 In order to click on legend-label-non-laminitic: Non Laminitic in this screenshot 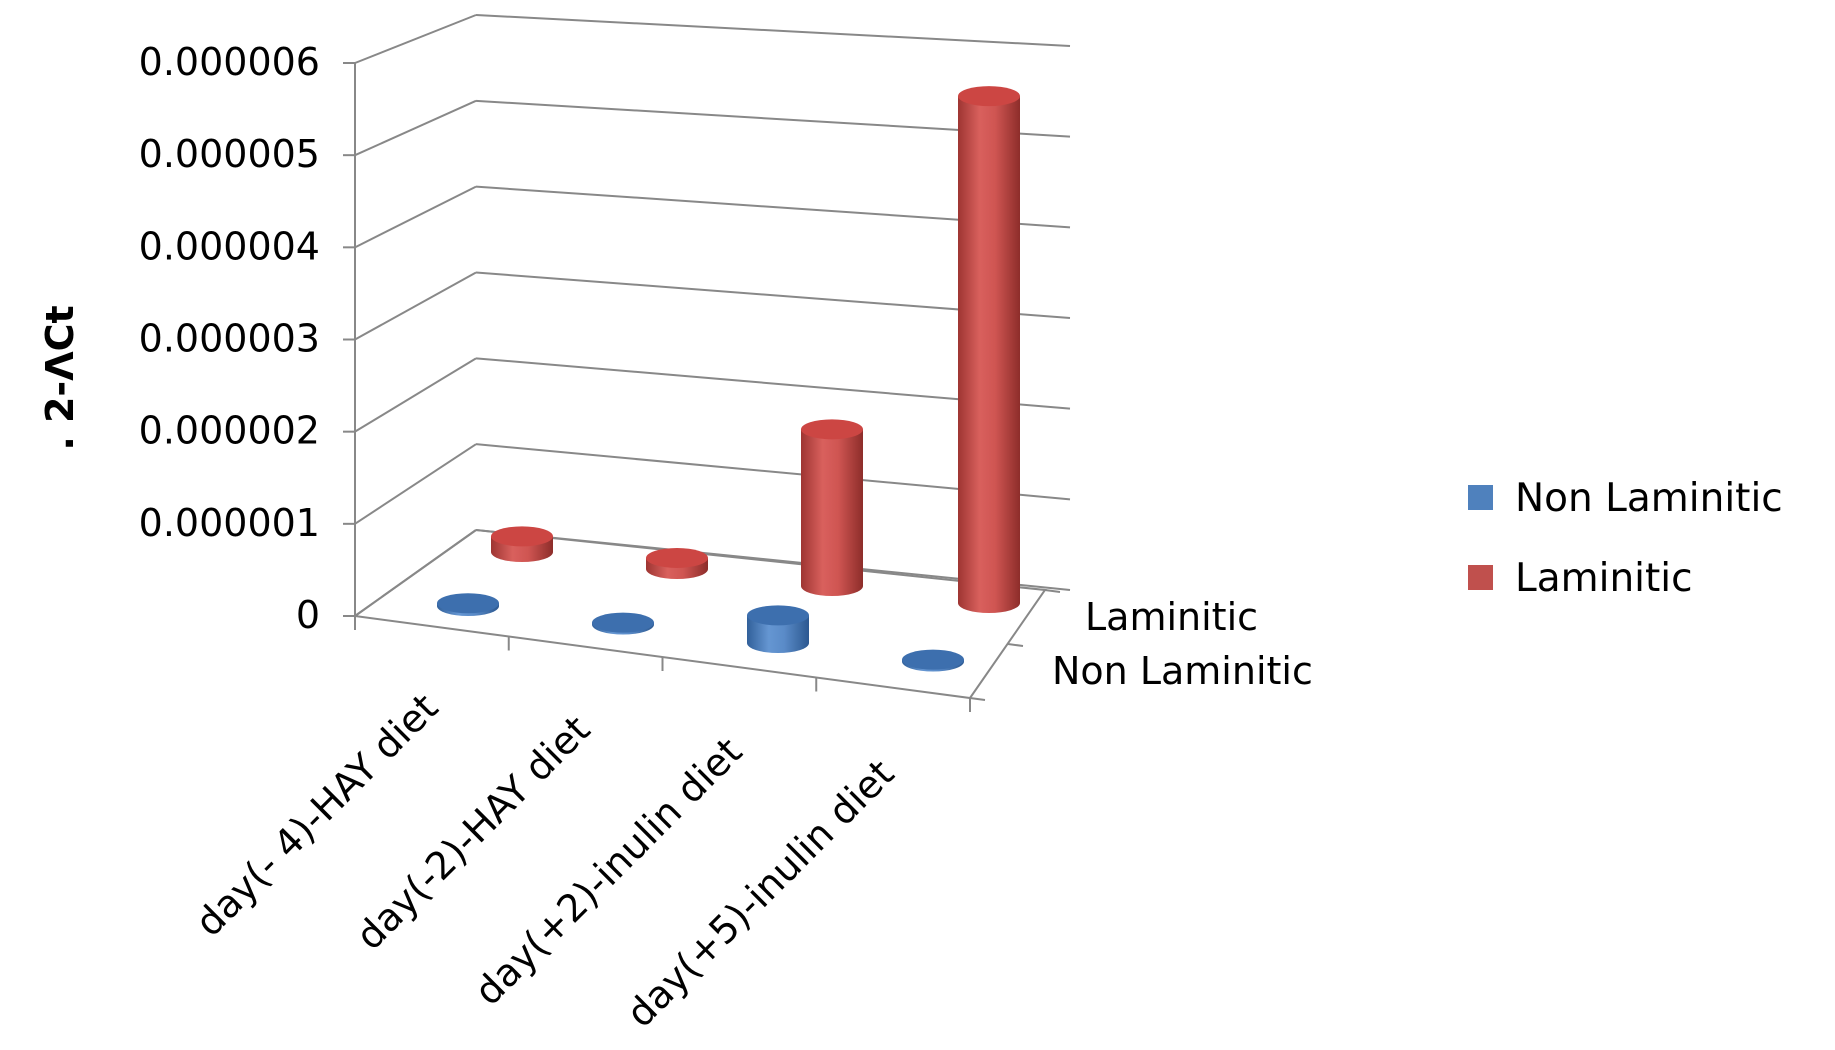, I will do `click(1649, 498)`.